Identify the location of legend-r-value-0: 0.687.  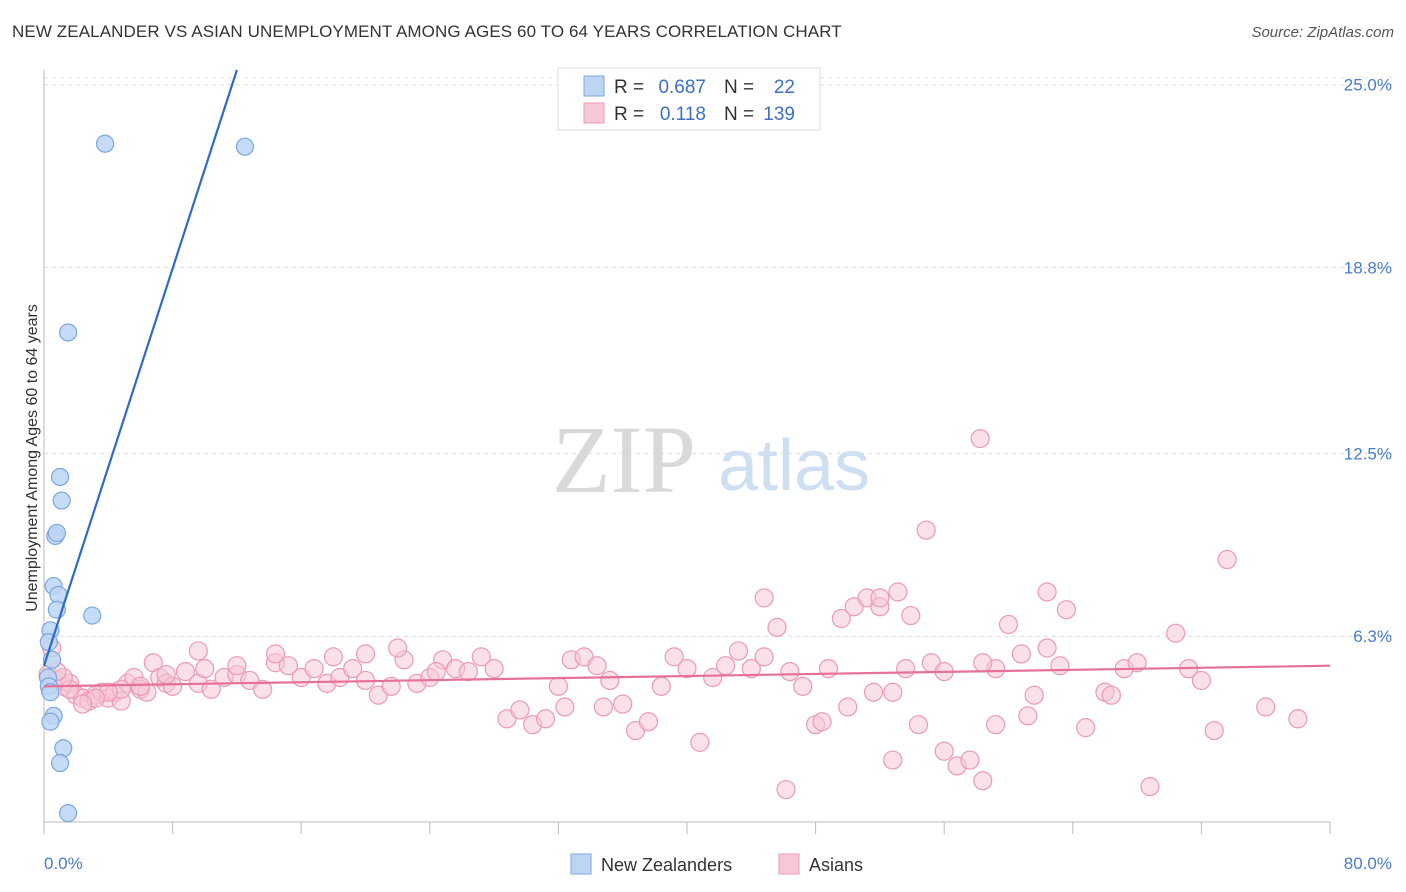
(682, 87).